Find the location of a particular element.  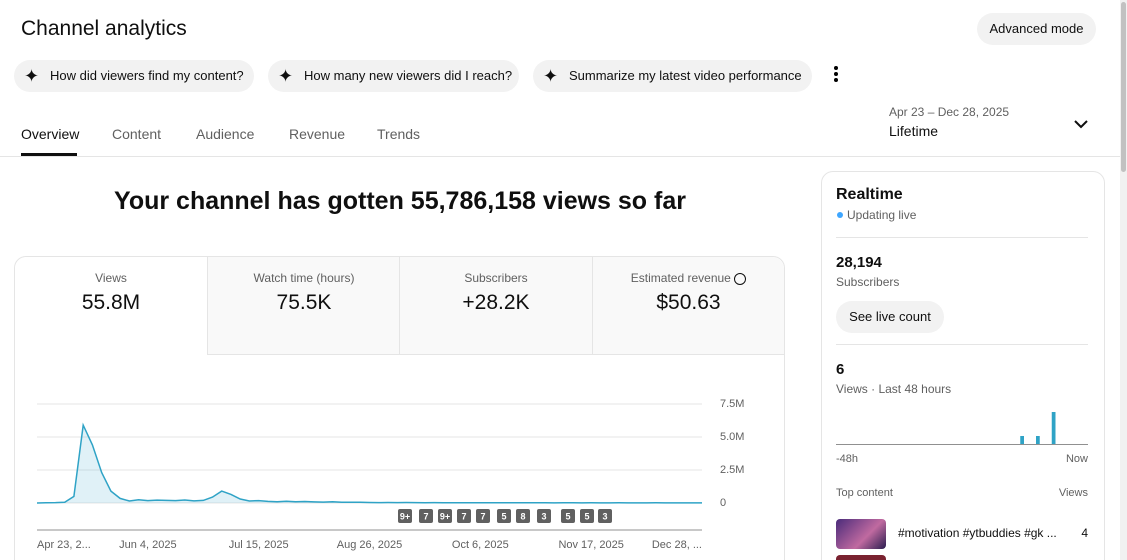

metric-label: Subscribers is located at coordinates (496, 278).